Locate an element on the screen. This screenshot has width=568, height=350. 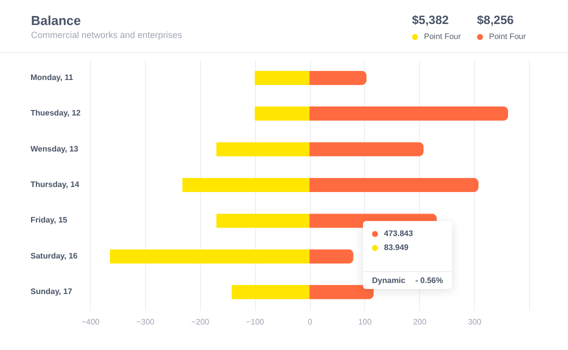
x-tick-label: 300 is located at coordinates (475, 322).